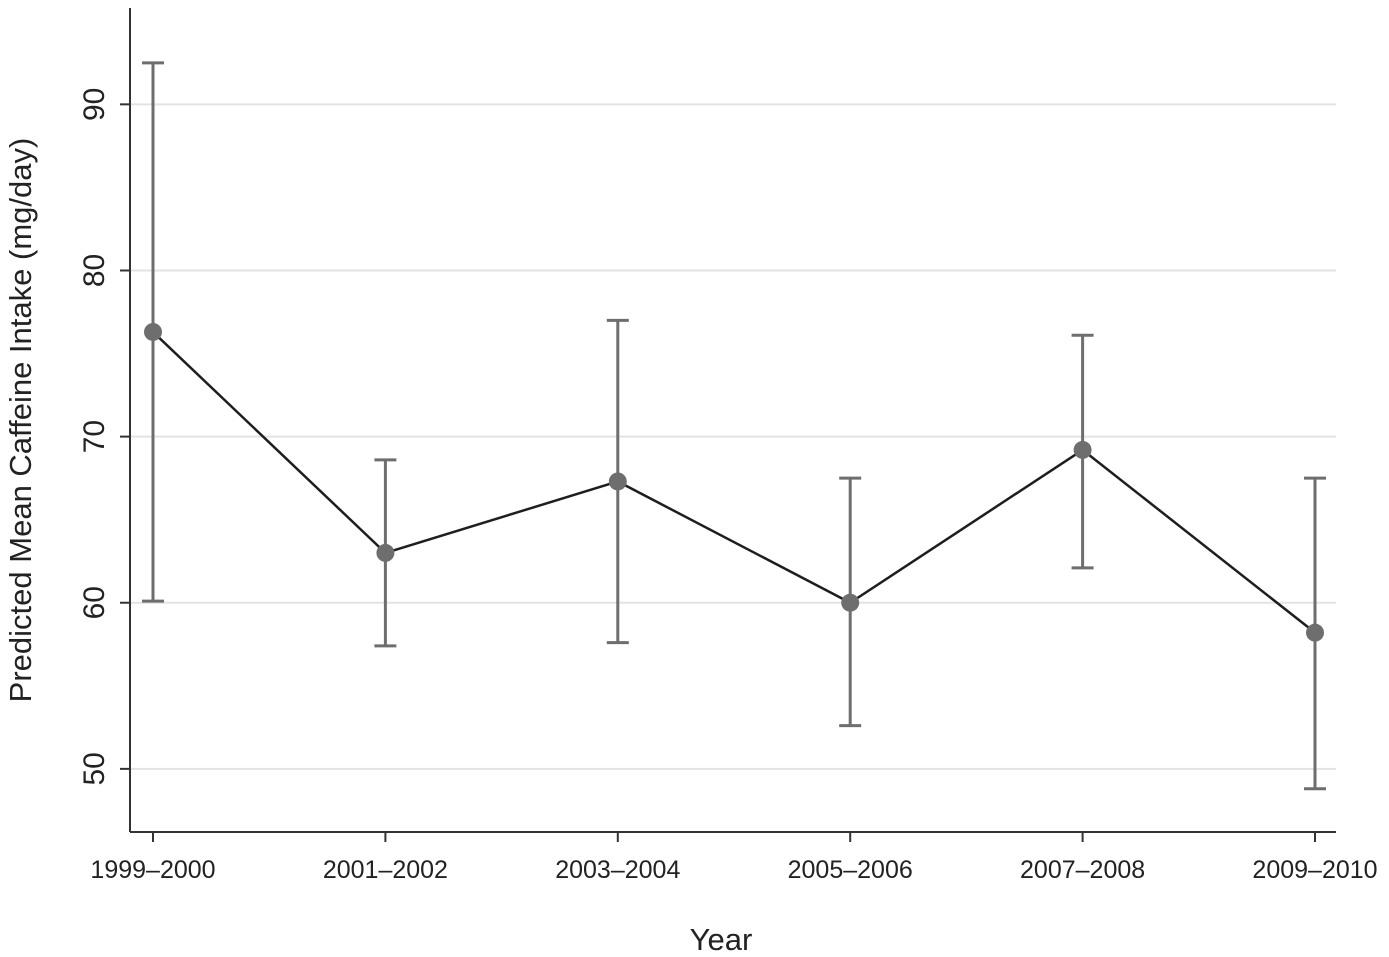 This screenshot has height=957, width=1389. What do you see at coordinates (94, 768) in the screenshot?
I see `y-tick-label-50: 50` at bounding box center [94, 768].